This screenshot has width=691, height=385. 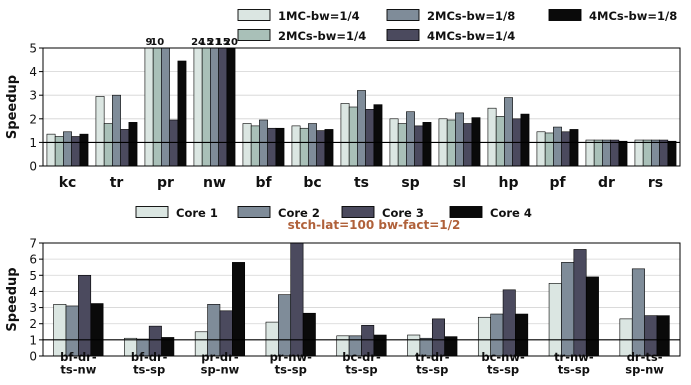 I want to click on x-category-label-line: bf, so click(x=263, y=183).